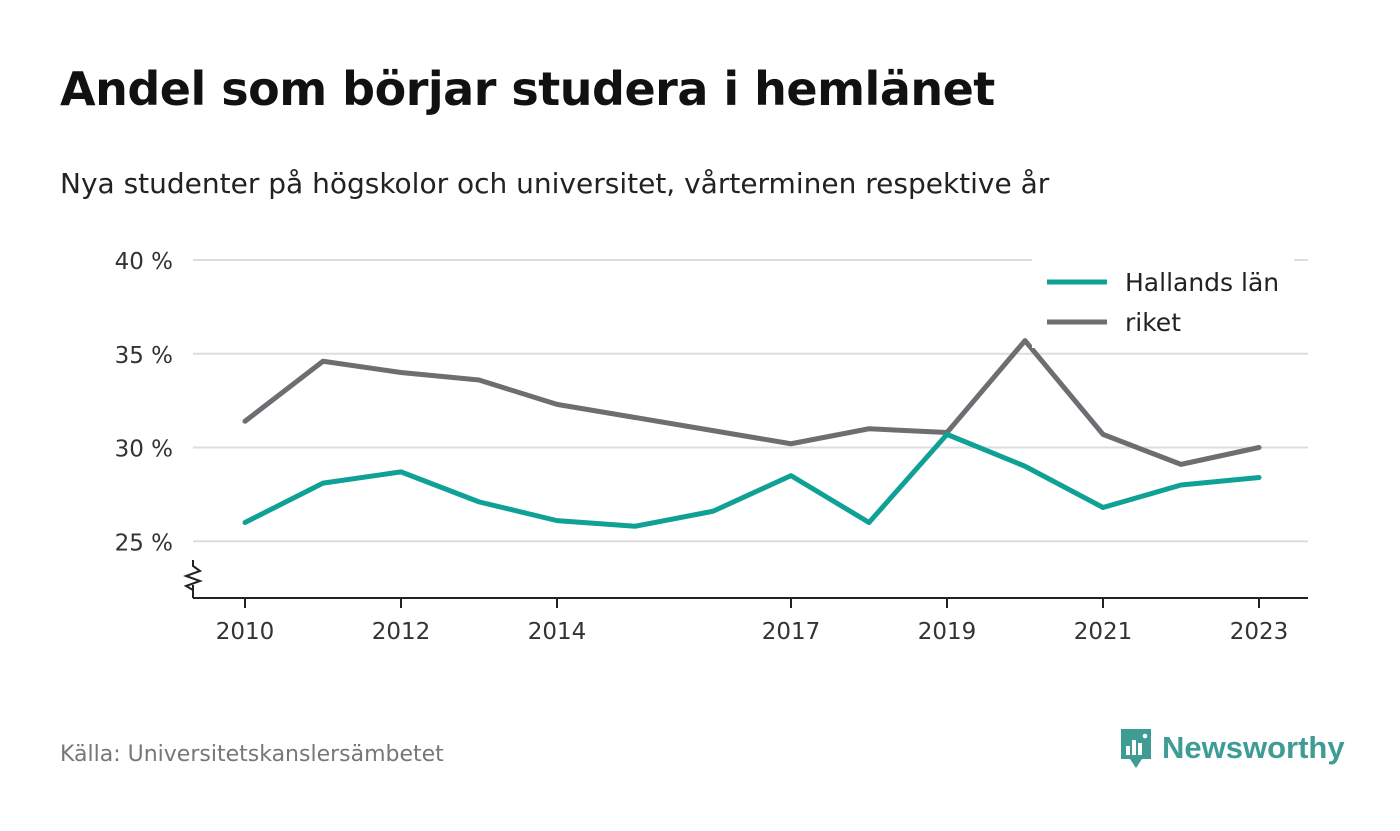 The height and width of the screenshot is (831, 1400). I want to click on source-note: Källa: Universitetskanslersämbetet, so click(252, 754).